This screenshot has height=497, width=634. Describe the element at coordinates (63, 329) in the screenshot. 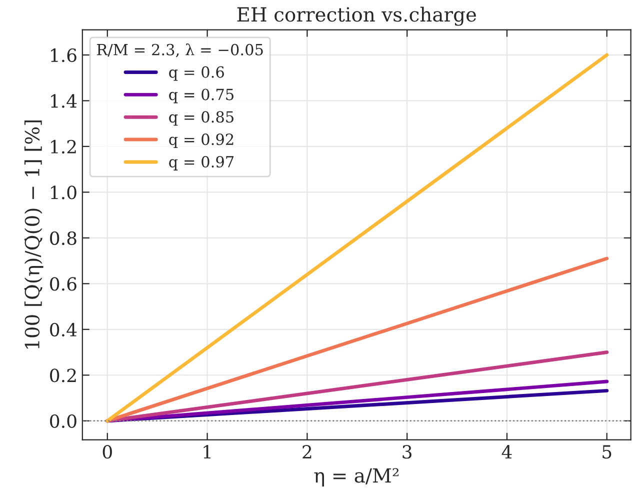

I see `y-tick-label: 0.4` at that location.